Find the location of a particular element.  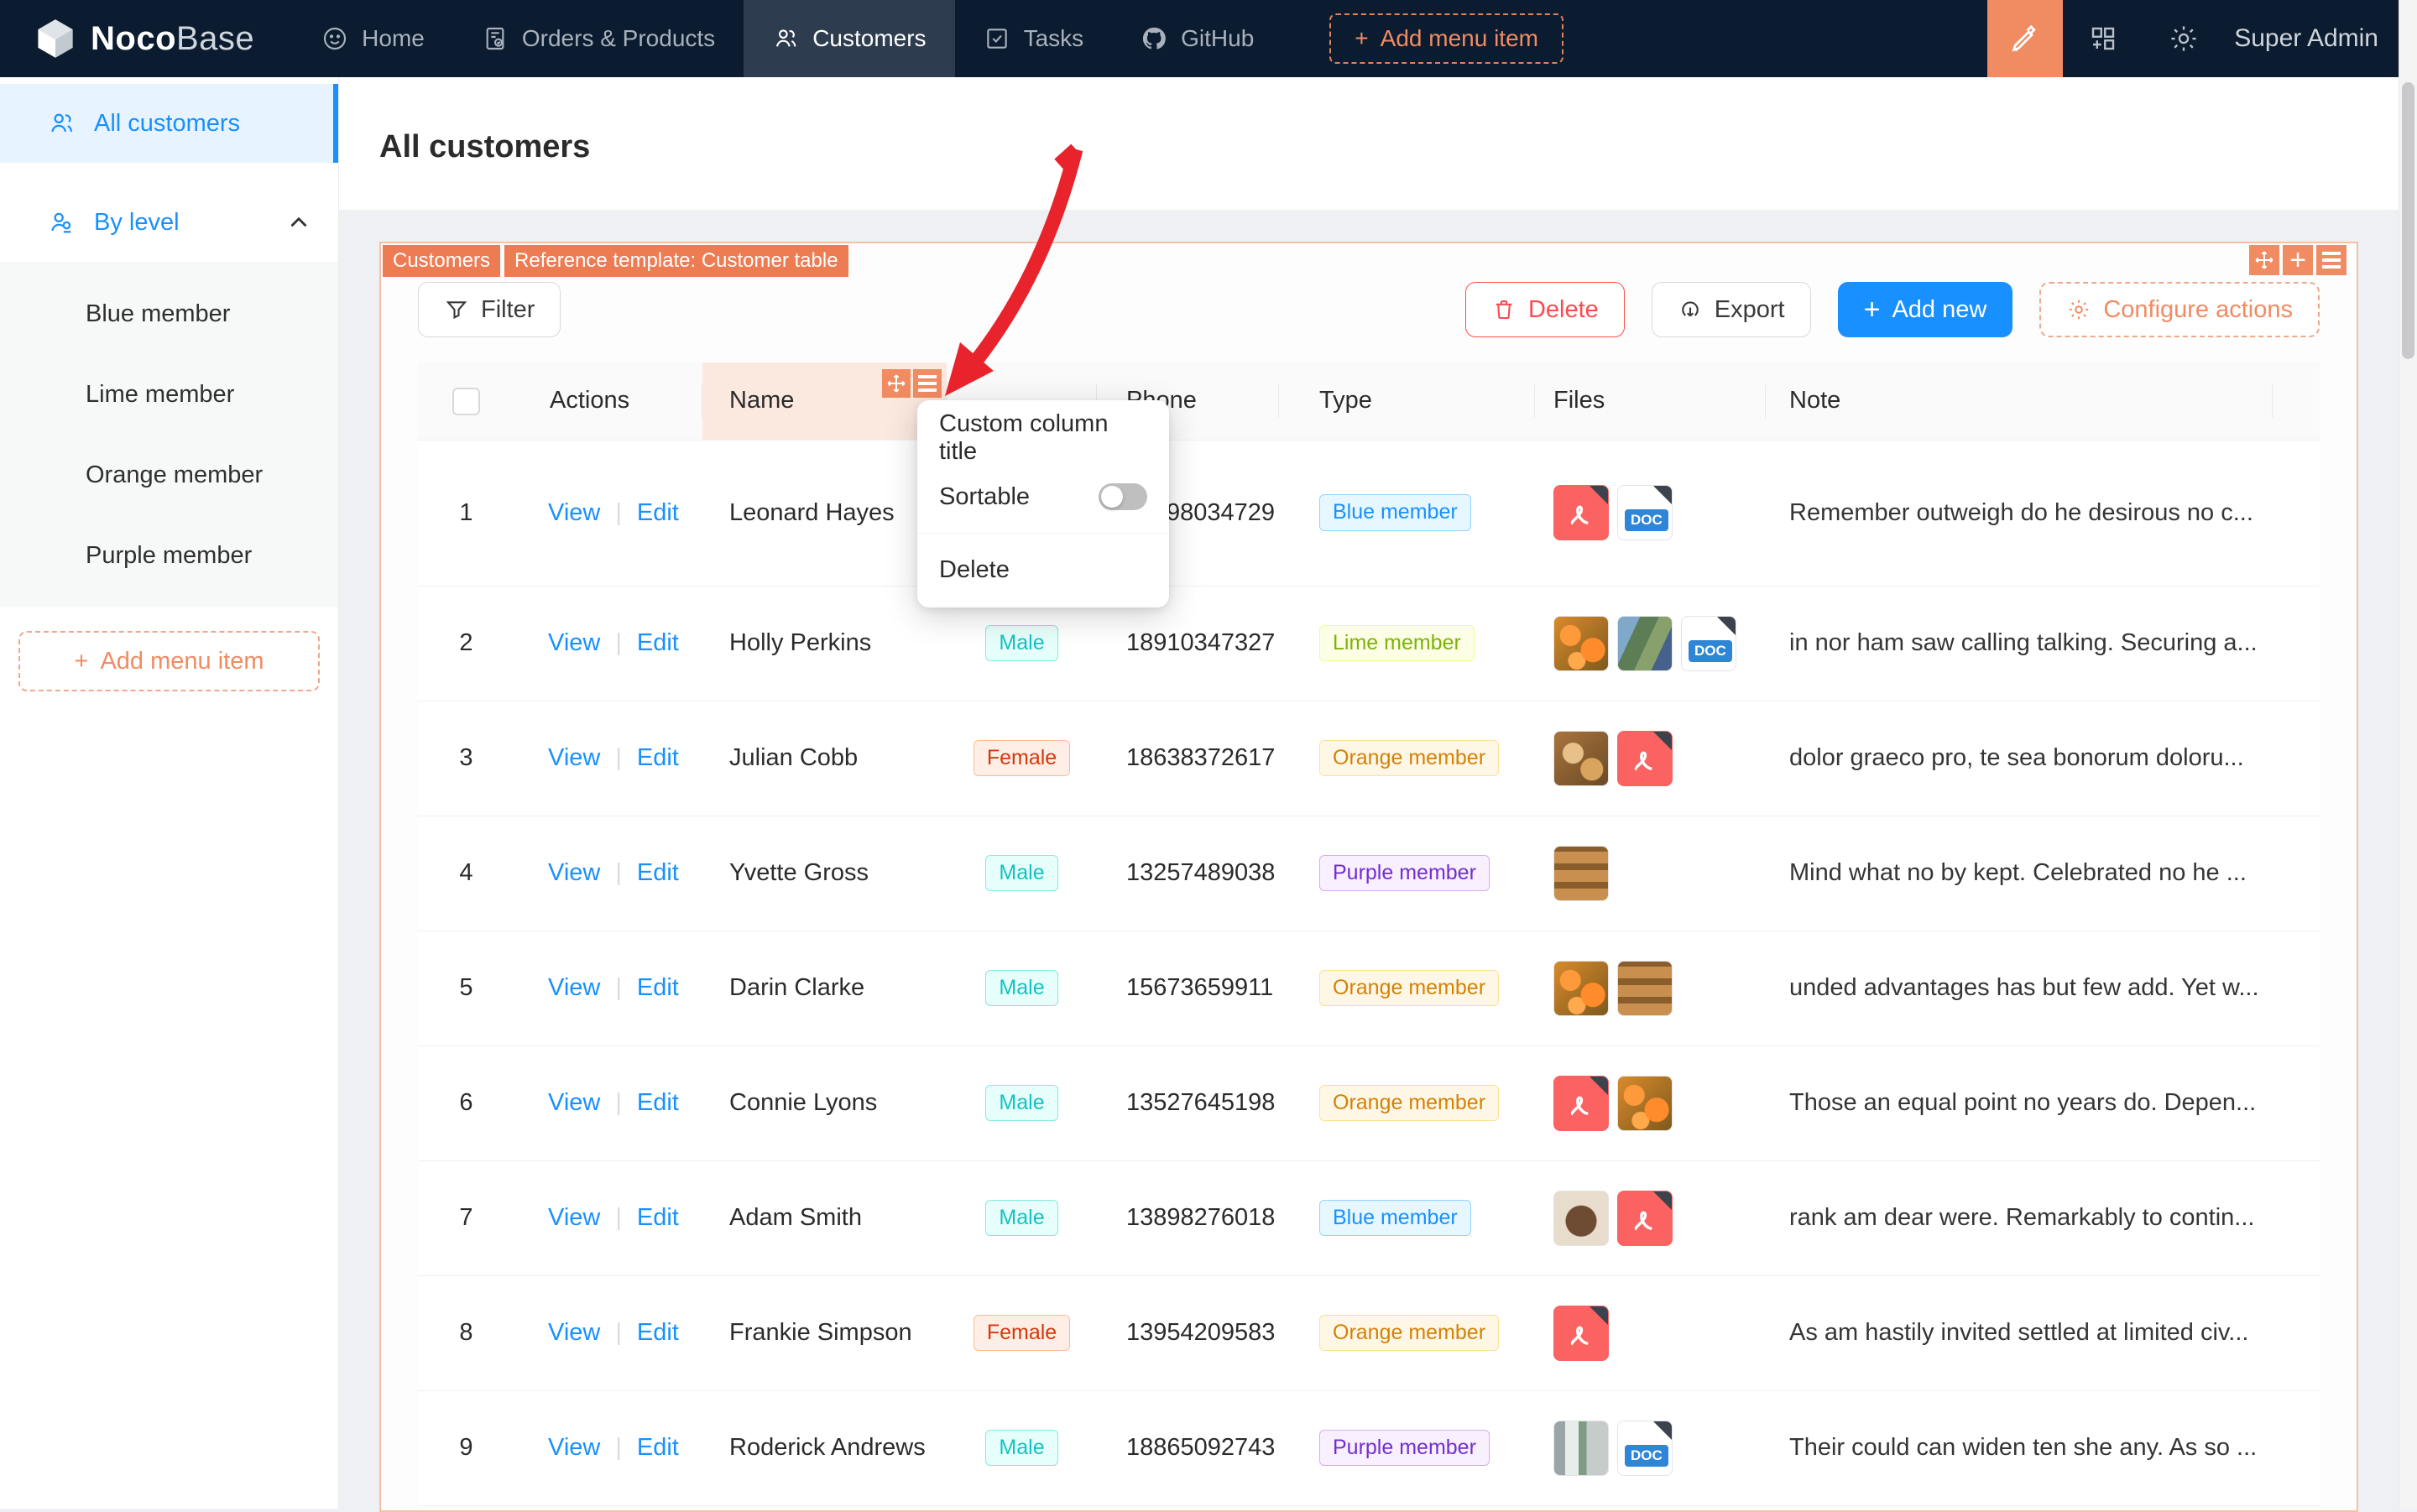

sidebar-item-lime-member: Lime member is located at coordinates (169, 395).